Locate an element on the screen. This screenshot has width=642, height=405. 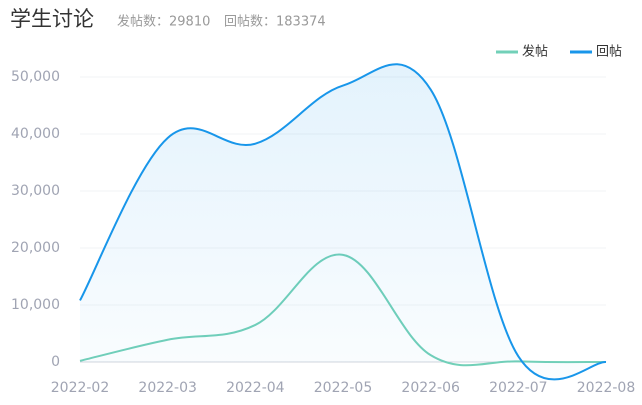
x-tick-label: 2022-02 is located at coordinates (80, 388).